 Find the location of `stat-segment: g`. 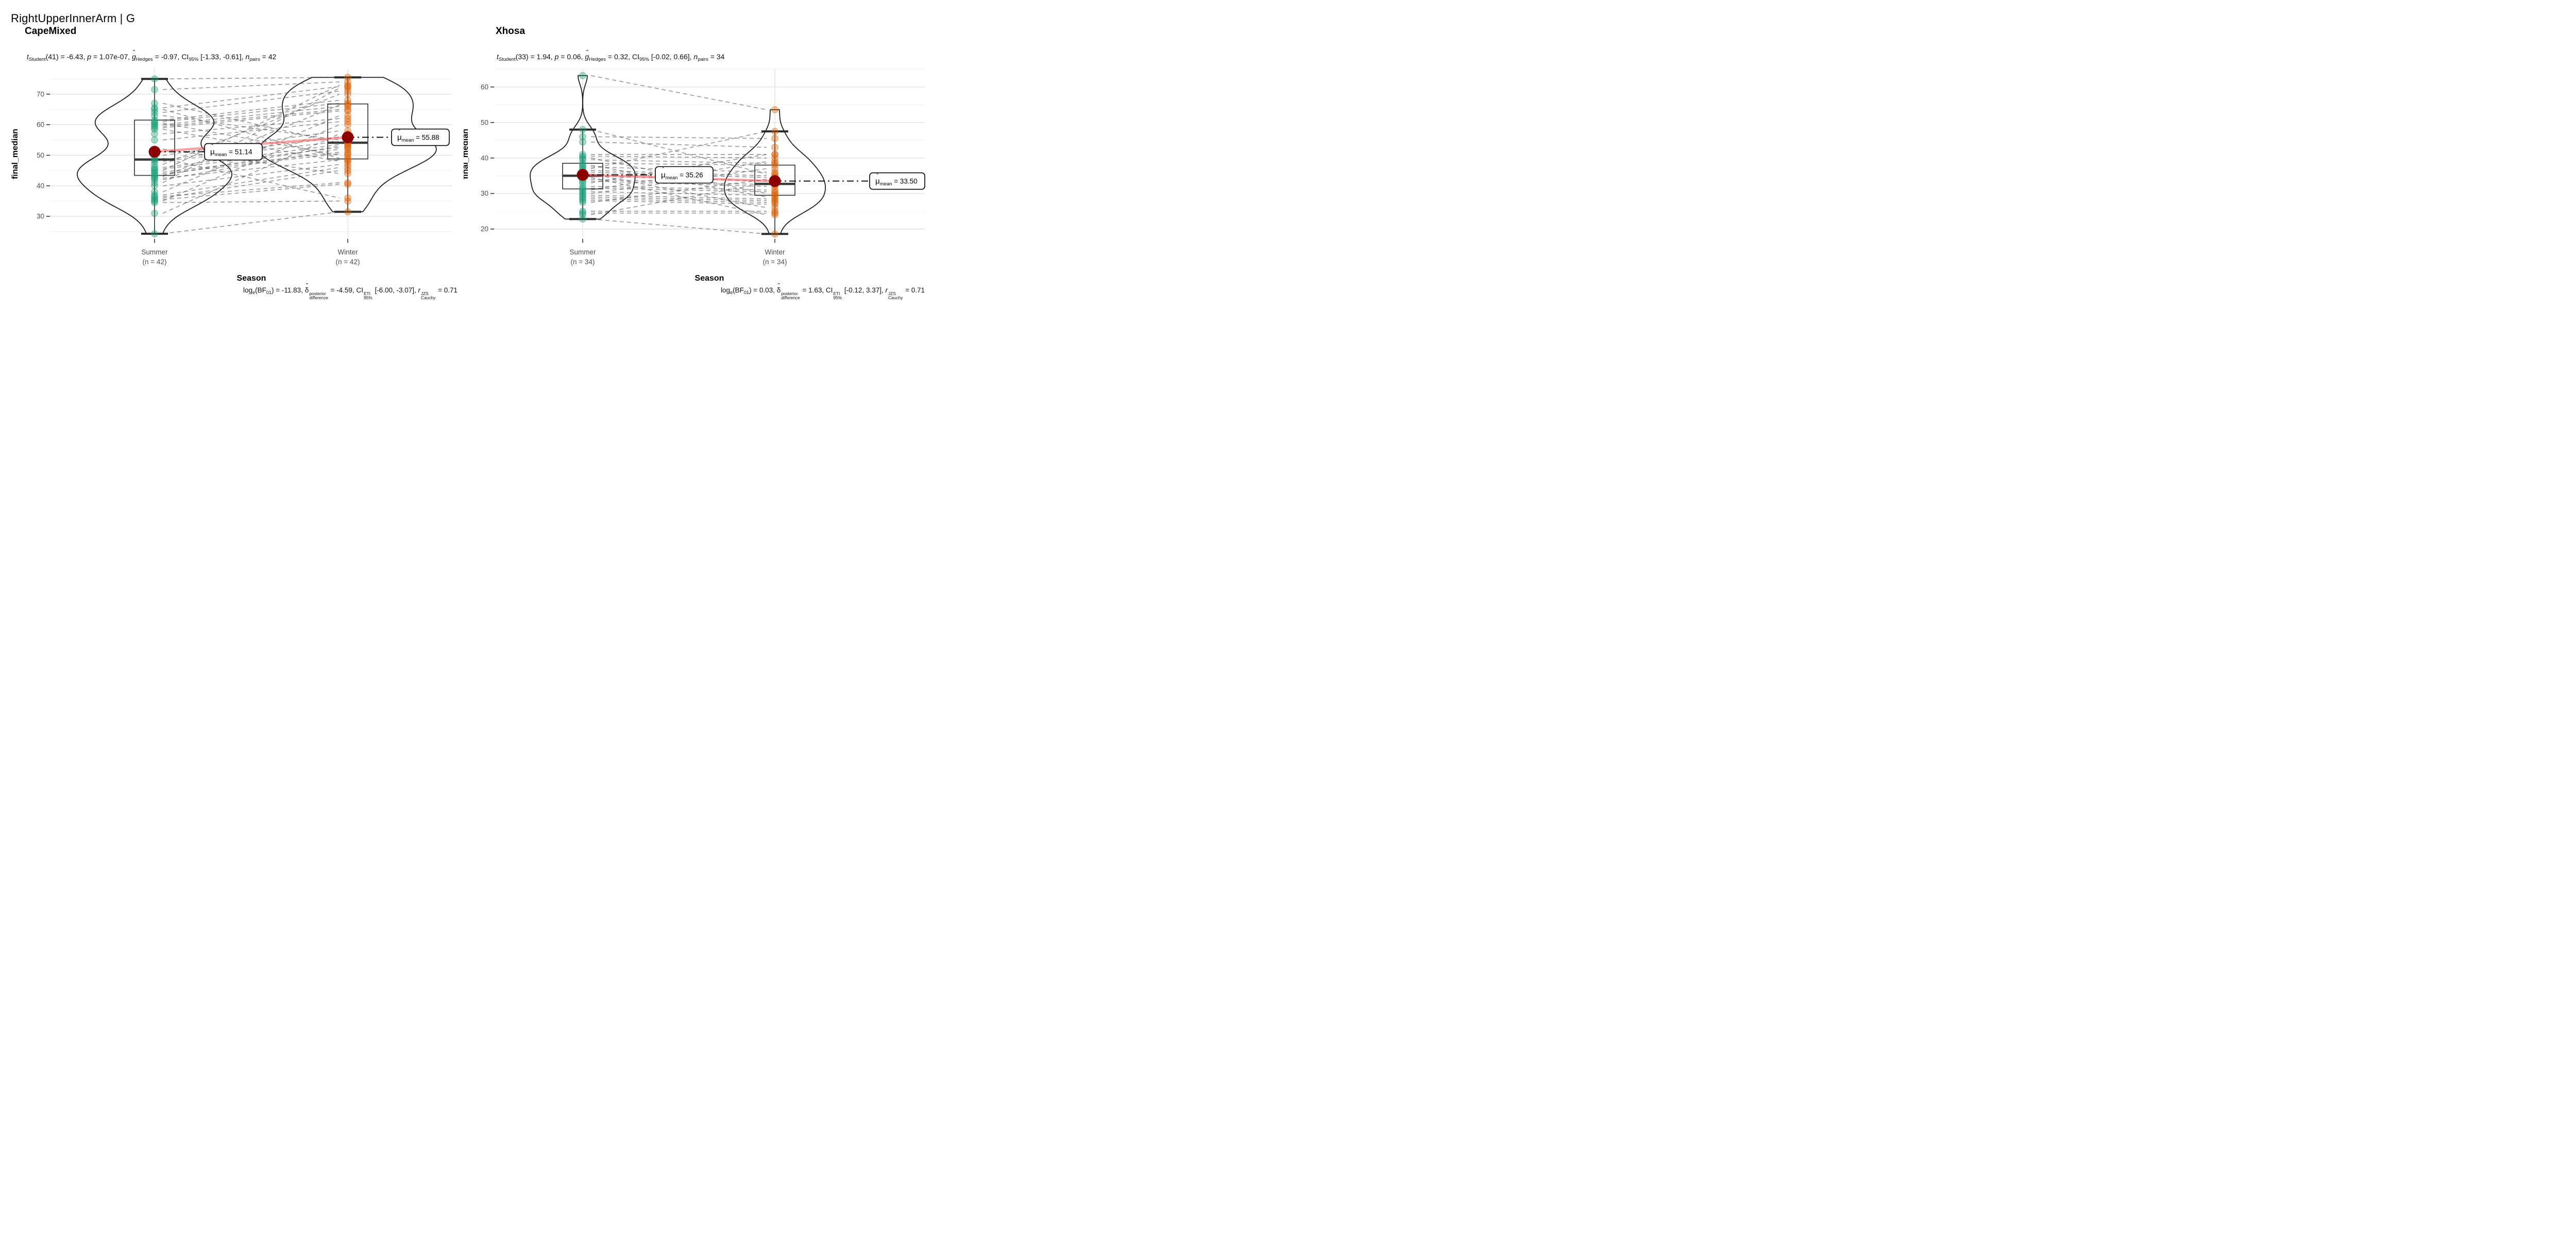

stat-segment: g is located at coordinates (134, 57).